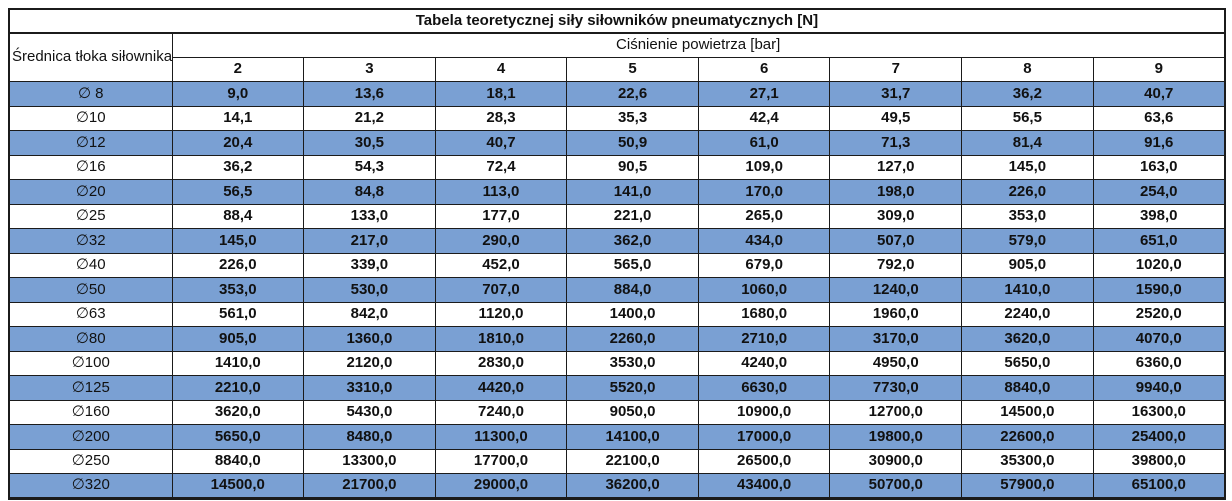 This screenshot has width=1232, height=501. What do you see at coordinates (501, 339) in the screenshot?
I see `force-value: 1810,0` at bounding box center [501, 339].